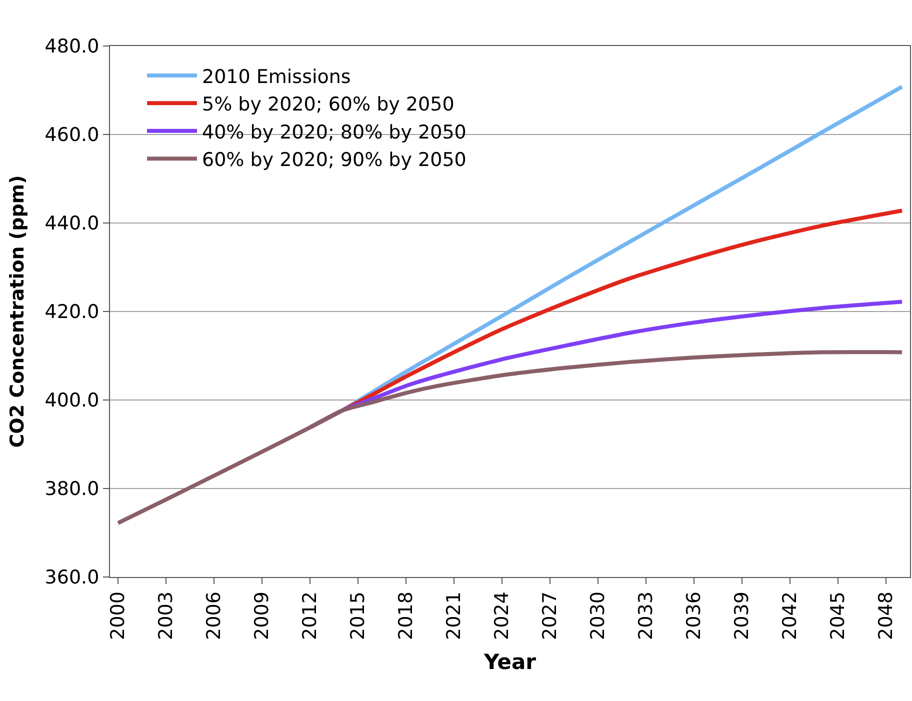 The width and height of the screenshot is (912, 701). I want to click on y-tick-label: 380.0, so click(72, 489).